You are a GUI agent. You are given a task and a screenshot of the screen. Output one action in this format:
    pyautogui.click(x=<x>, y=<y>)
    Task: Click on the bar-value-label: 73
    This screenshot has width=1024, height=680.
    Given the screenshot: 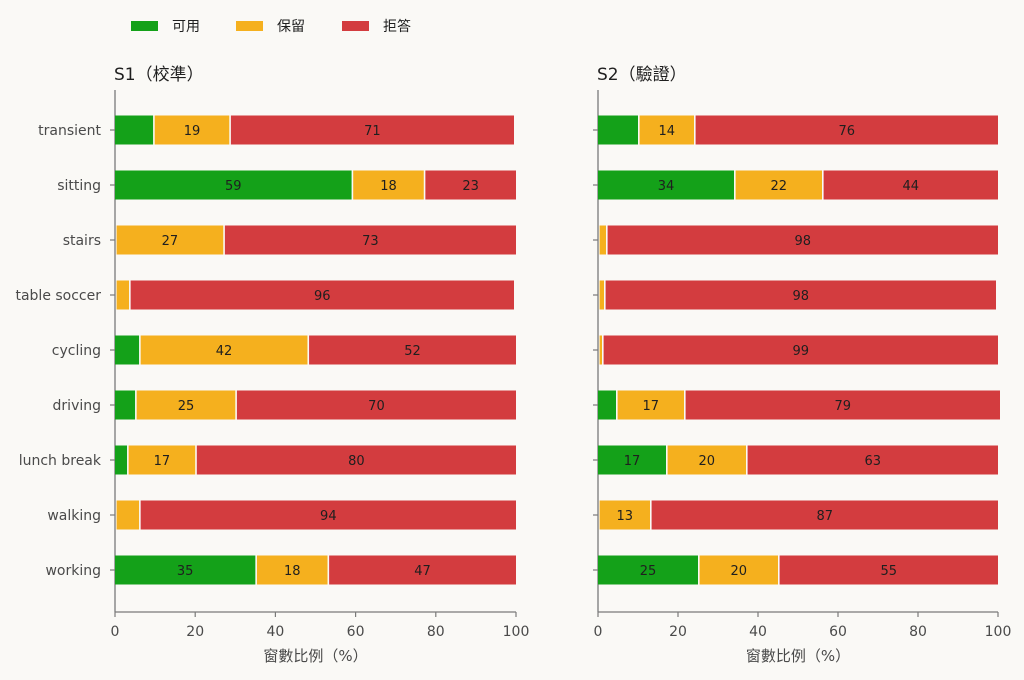 What is the action you would take?
    pyautogui.click(x=370, y=241)
    